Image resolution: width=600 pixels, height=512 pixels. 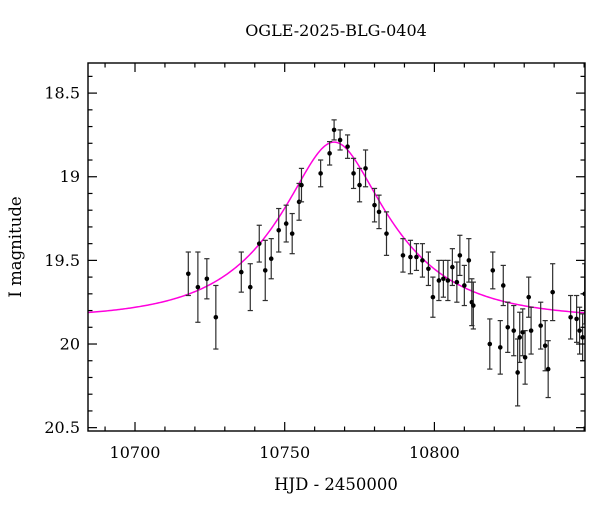 I want to click on x-tick-label: 10800, so click(x=434, y=452).